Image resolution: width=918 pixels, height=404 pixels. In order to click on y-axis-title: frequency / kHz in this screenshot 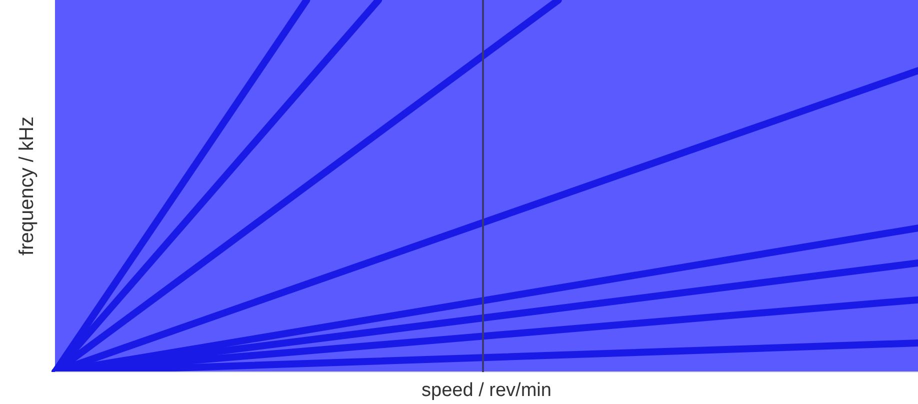, I will do `click(27, 186)`.